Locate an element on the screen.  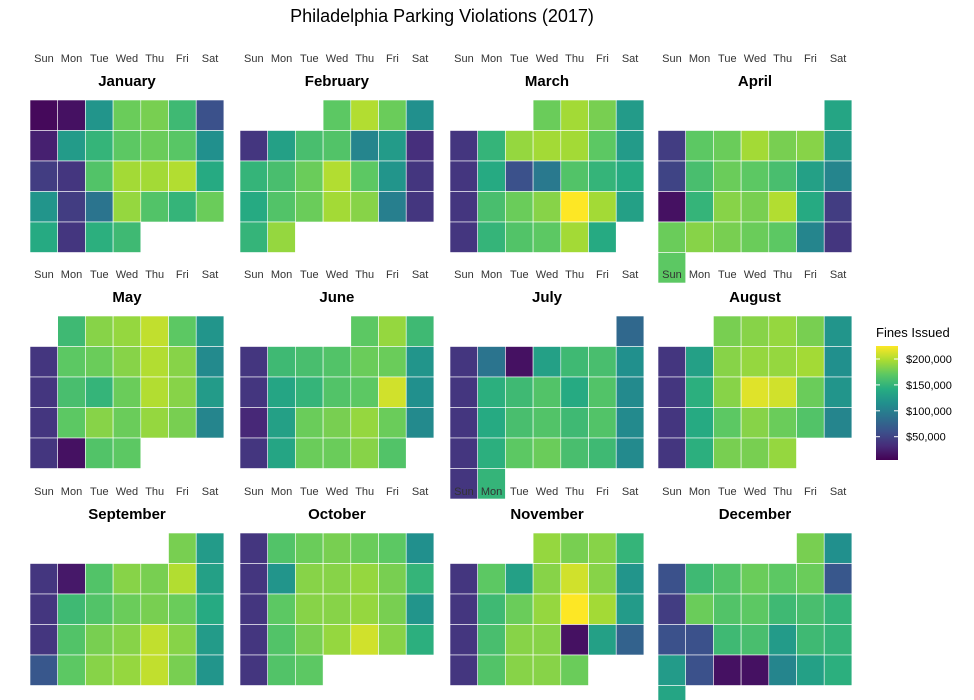
day-cell: January 25: $190,000 is located at coordinates (127, 207).